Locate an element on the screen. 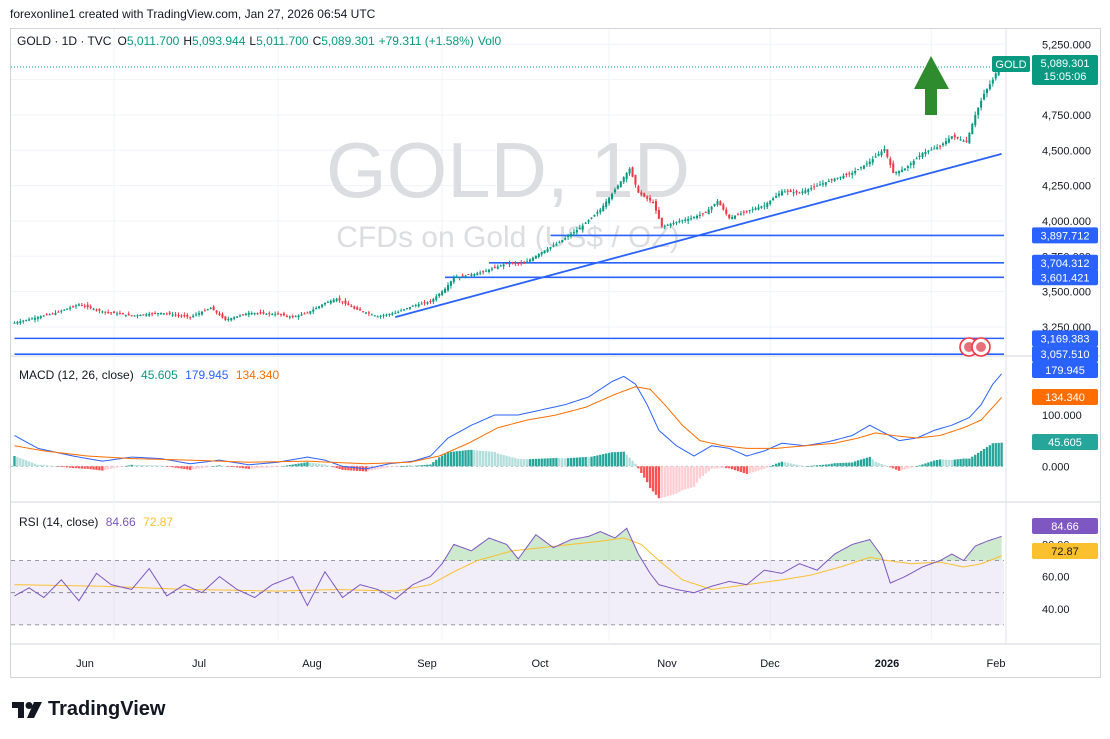 The height and width of the screenshot is (739, 1110). macd-value-tag: 179.945 is located at coordinates (1065, 370).